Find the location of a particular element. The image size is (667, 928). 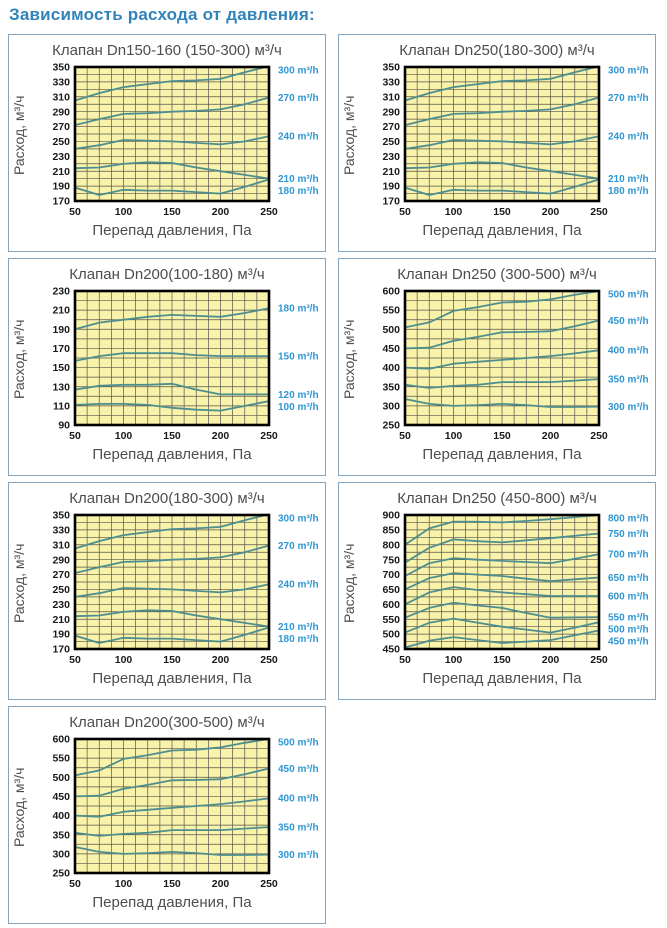

svg-text: 600 is located at coordinates (391, 292).